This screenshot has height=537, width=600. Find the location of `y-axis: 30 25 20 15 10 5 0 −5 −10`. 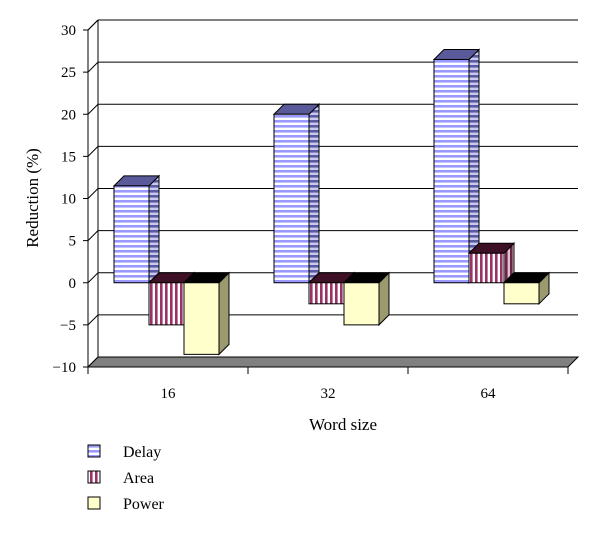

y-axis: 30 25 20 15 10 5 0 −5 −10 is located at coordinates (71, 199).